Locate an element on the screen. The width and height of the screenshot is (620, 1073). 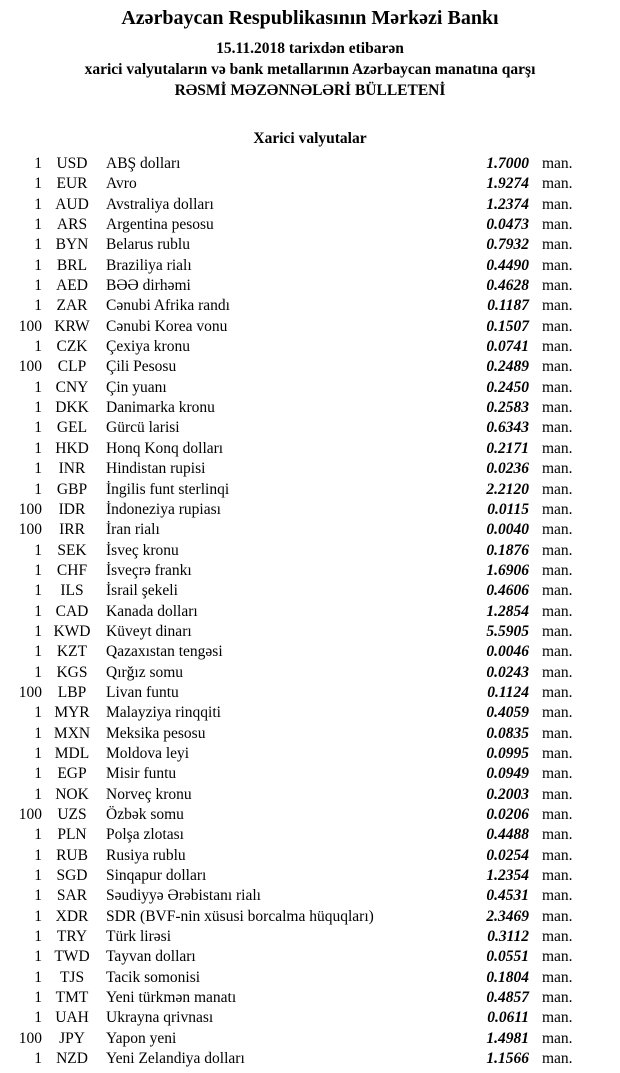
currency-name-cell: Gürcü larisi is located at coordinates (143, 428).